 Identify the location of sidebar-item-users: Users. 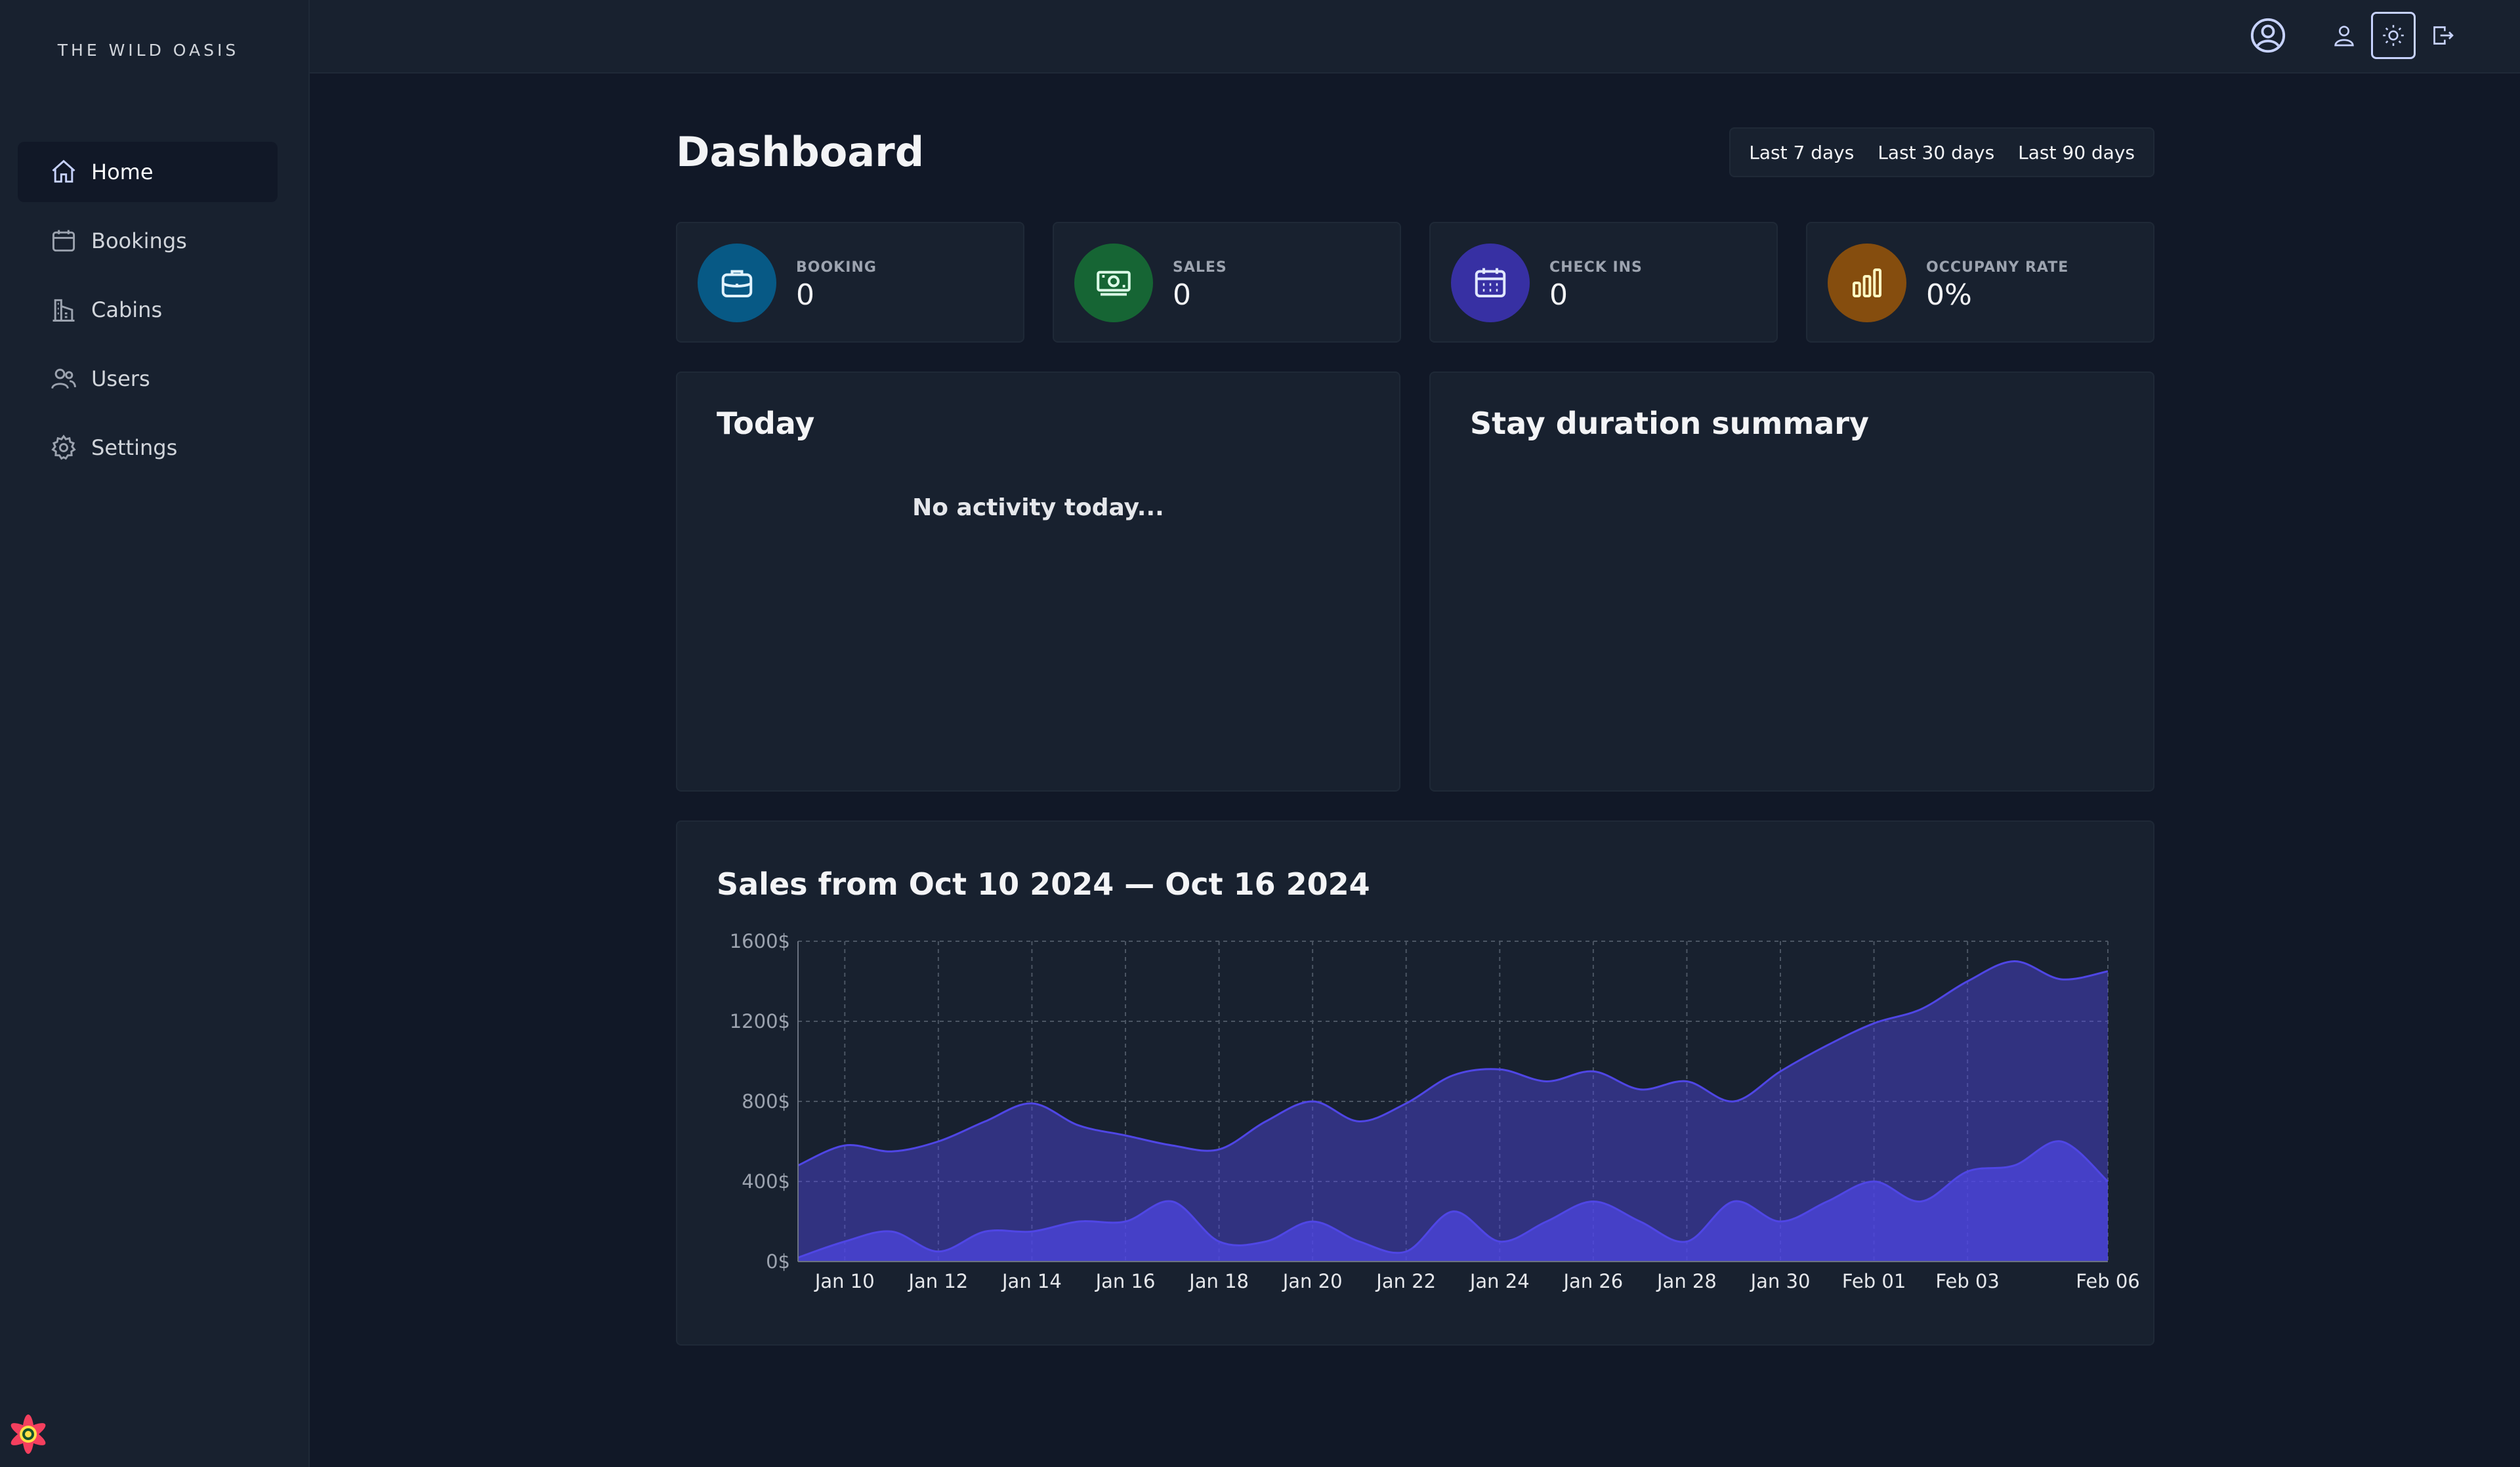
(148, 379).